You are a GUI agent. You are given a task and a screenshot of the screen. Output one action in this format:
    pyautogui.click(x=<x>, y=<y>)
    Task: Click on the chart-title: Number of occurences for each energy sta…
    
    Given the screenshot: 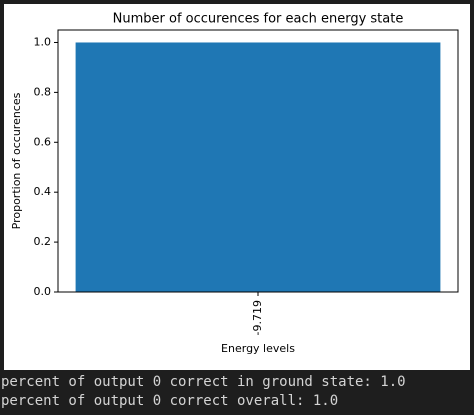 What is the action you would take?
    pyautogui.click(x=258, y=19)
    